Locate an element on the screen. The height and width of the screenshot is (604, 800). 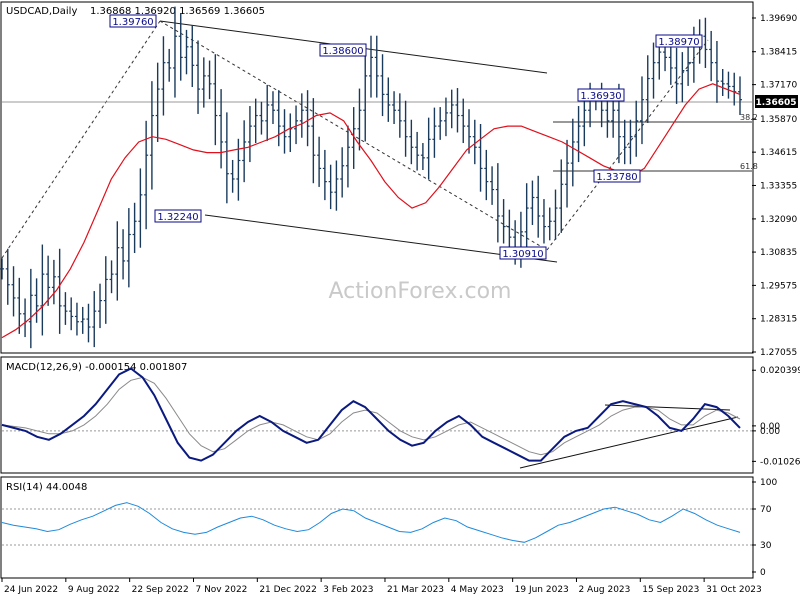
price-annotation: 1.36930 is located at coordinates (601, 95).